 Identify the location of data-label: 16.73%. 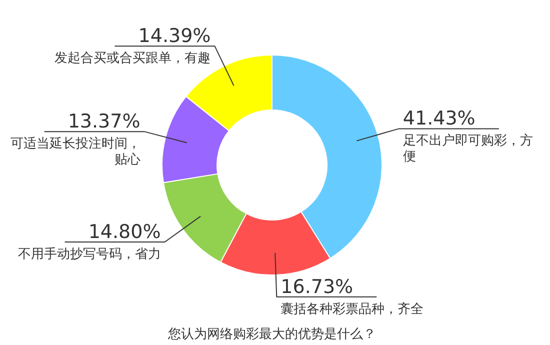
(317, 287).